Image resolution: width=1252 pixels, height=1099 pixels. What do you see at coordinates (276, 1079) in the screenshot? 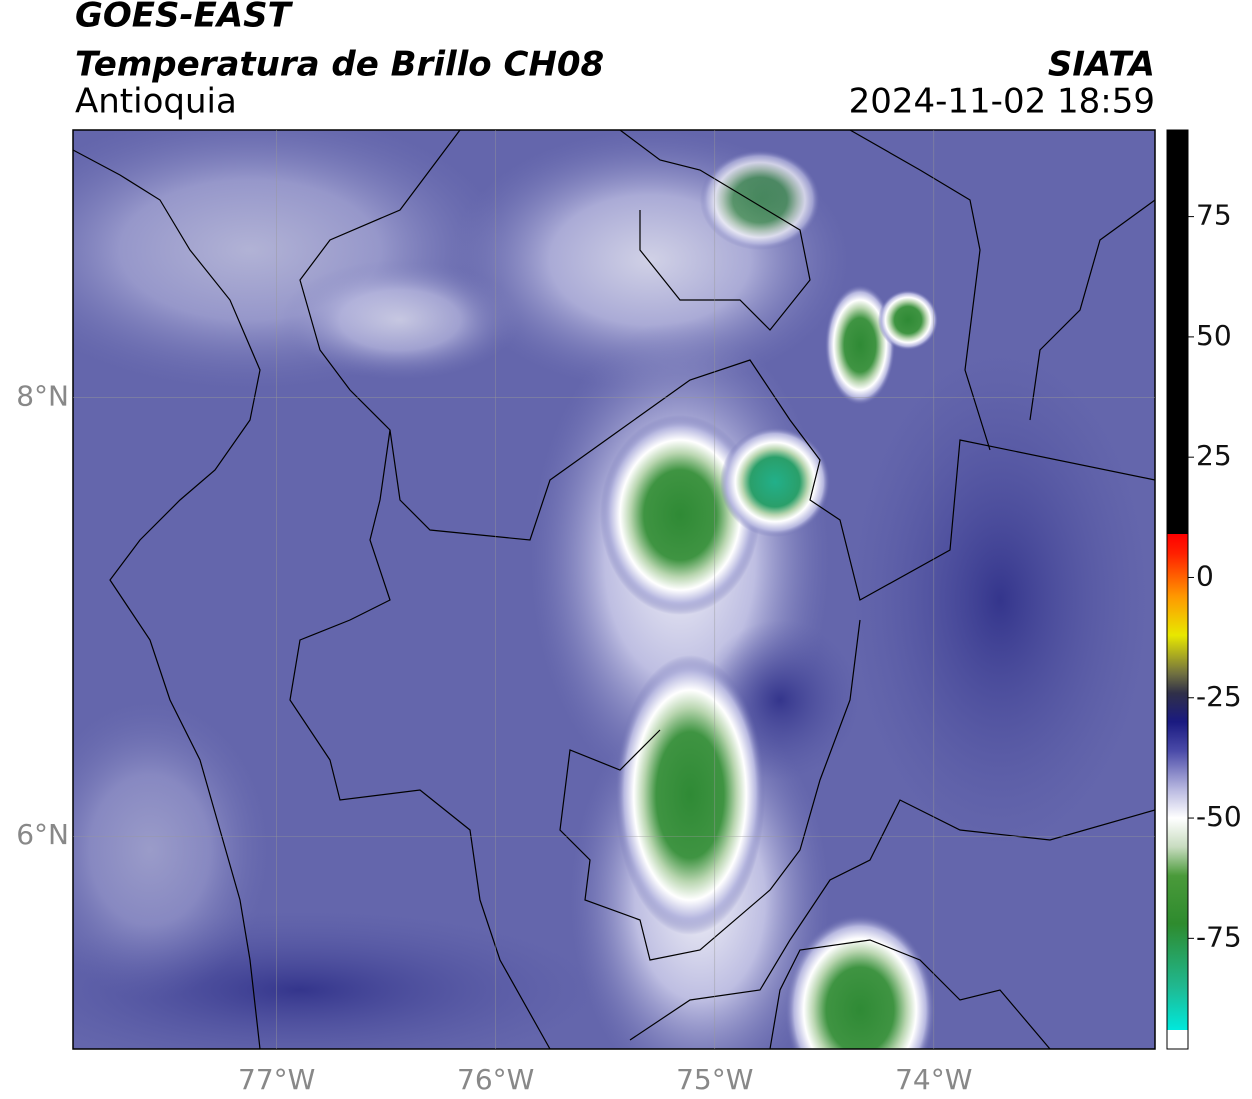
I see `x-tick-label: 77°W` at bounding box center [276, 1079].